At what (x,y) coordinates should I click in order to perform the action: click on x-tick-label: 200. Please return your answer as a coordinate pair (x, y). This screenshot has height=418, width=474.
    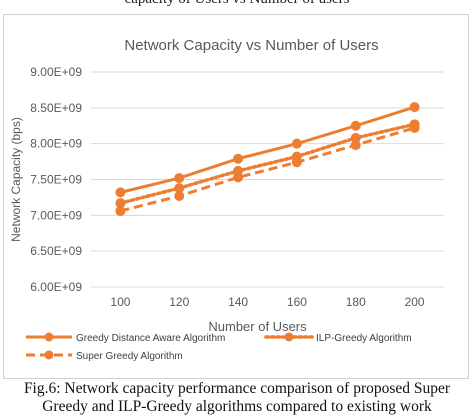
    Looking at the image, I should click on (415, 302).